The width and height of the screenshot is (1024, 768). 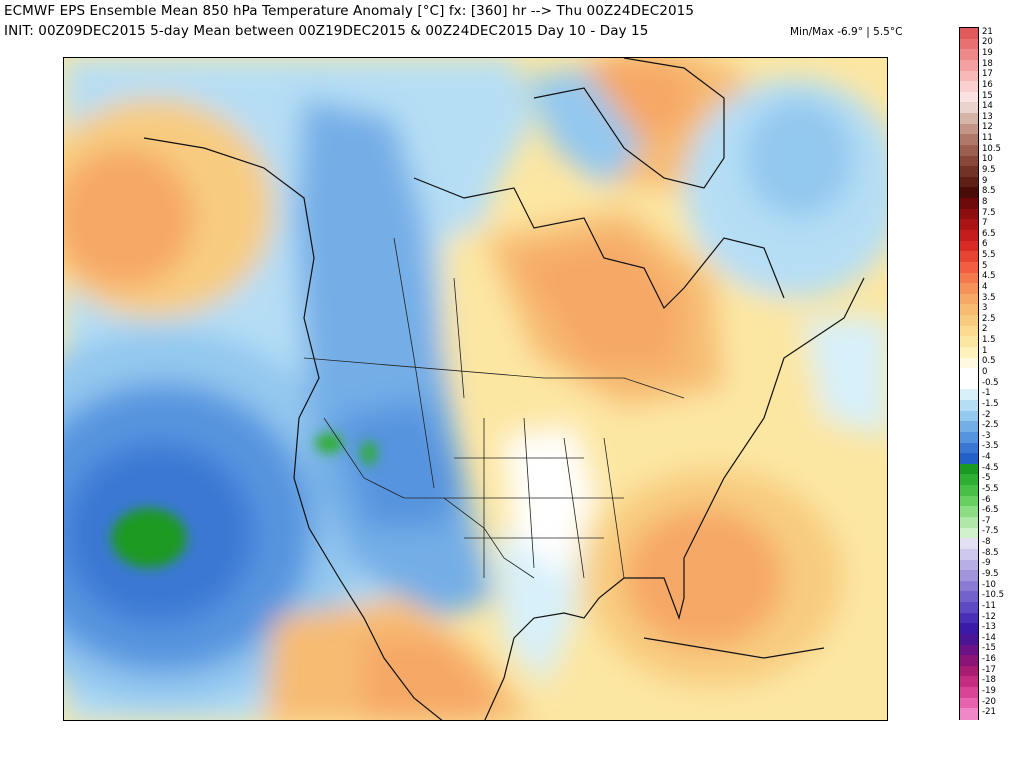 I want to click on colorbar-label: 6, so click(x=985, y=244).